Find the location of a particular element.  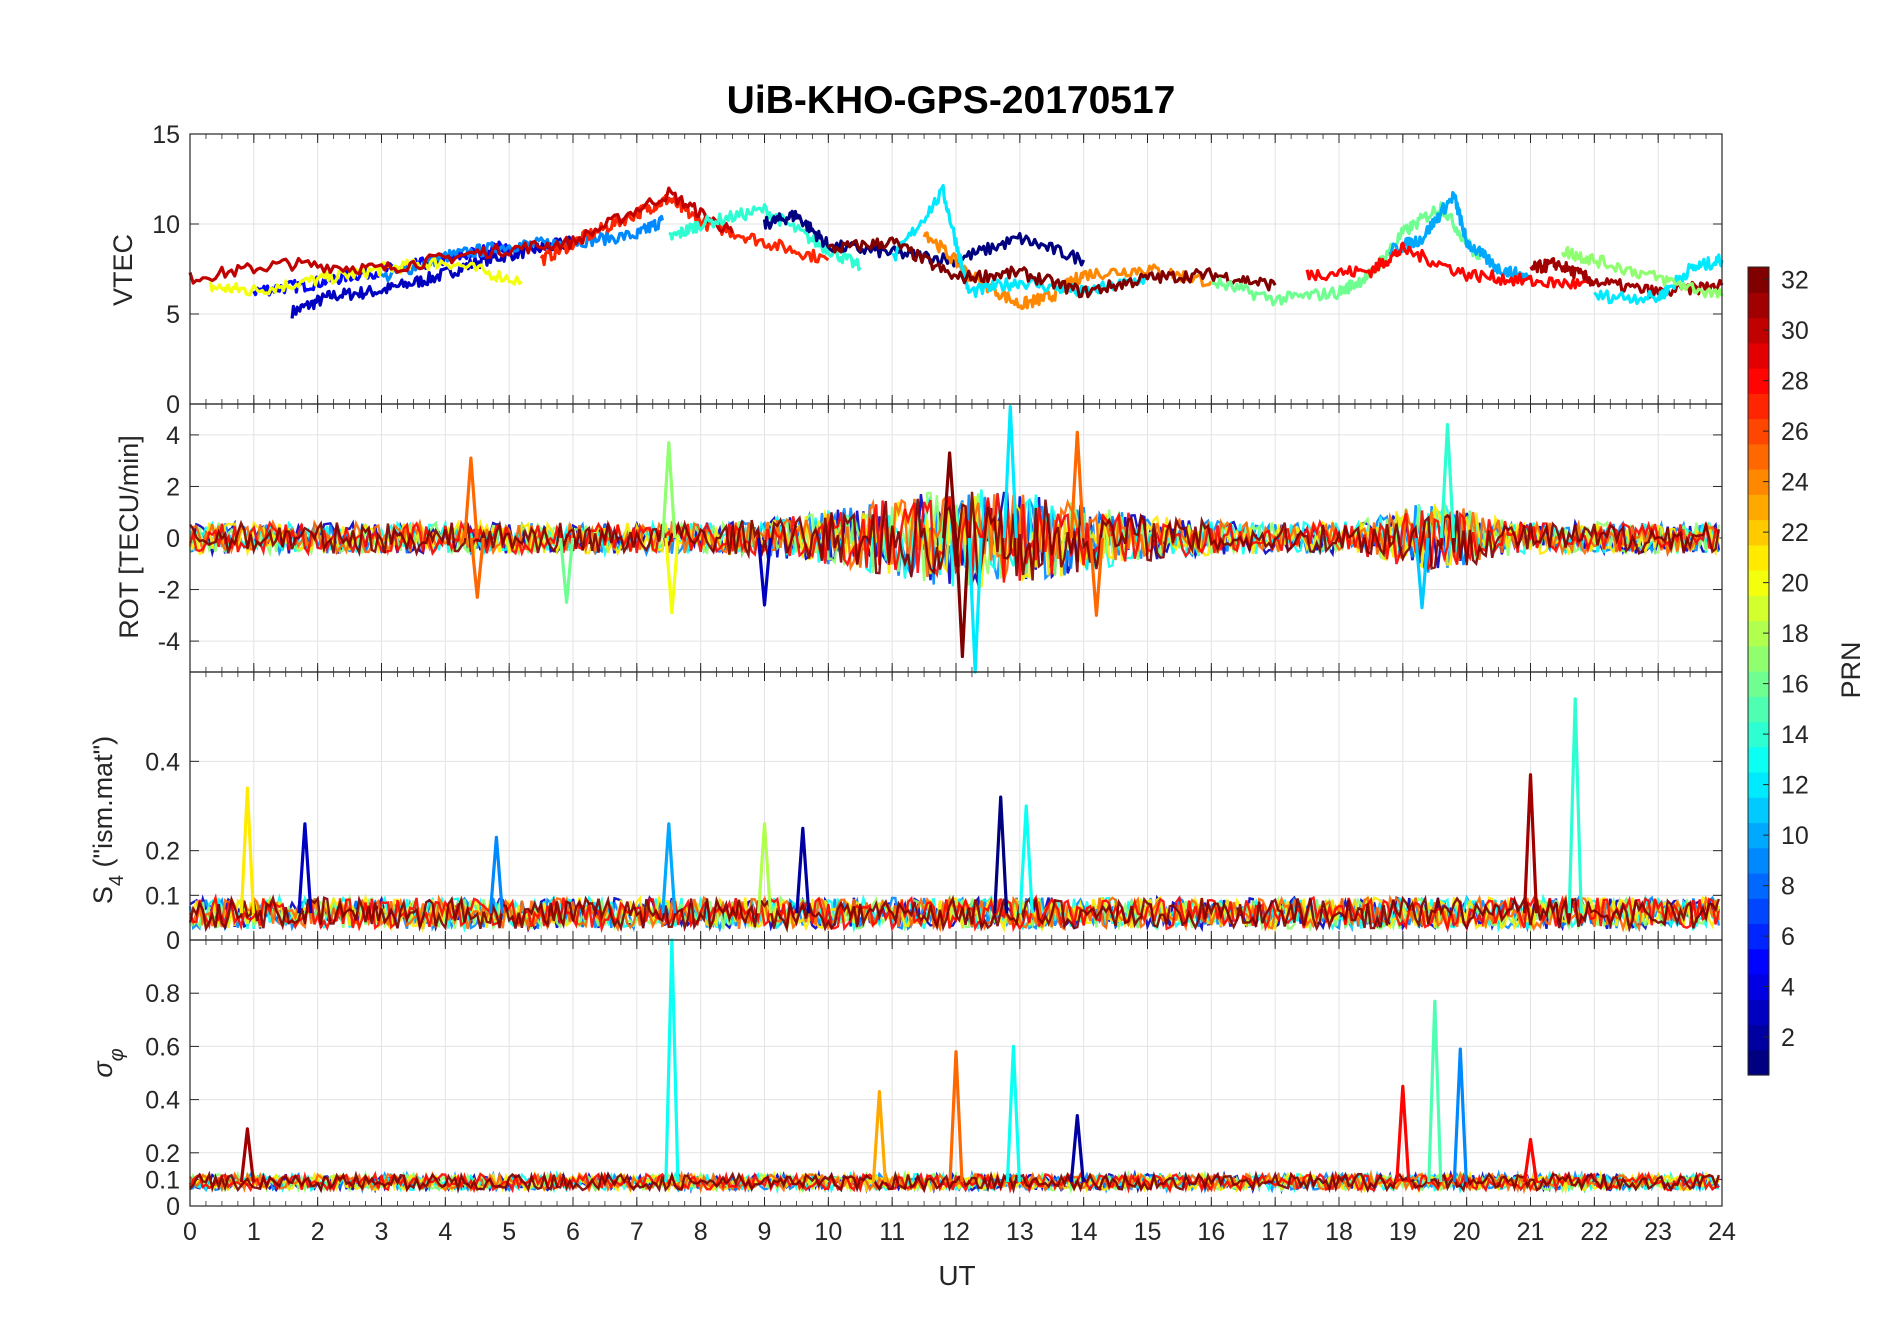

x-tick-label: 7 is located at coordinates (637, 1232).